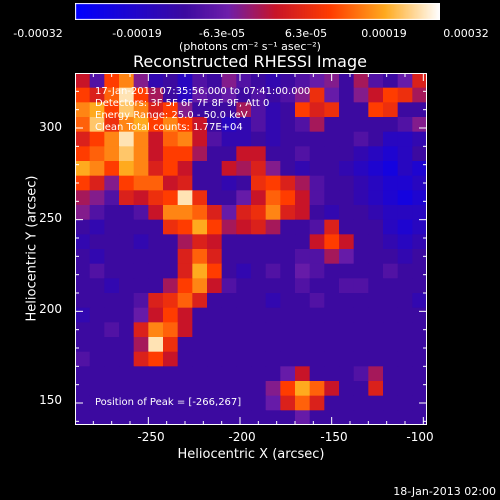 Image resolution: width=500 pixels, height=500 pixels. I want to click on colorbar-tick: -0.00019, so click(137, 33).